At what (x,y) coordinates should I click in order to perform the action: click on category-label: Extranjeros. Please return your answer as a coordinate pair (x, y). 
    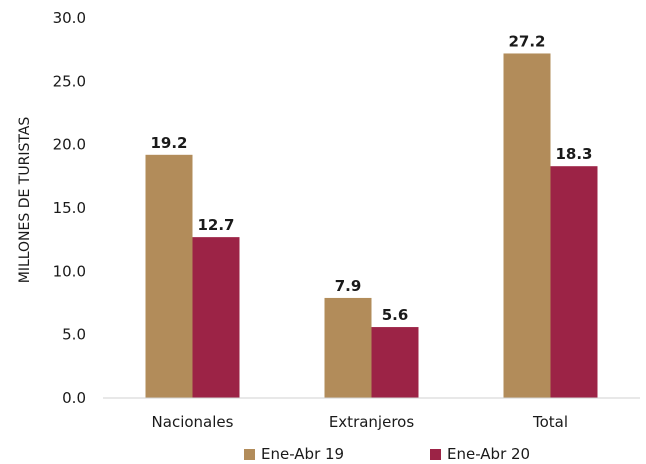
    Looking at the image, I should click on (372, 422).